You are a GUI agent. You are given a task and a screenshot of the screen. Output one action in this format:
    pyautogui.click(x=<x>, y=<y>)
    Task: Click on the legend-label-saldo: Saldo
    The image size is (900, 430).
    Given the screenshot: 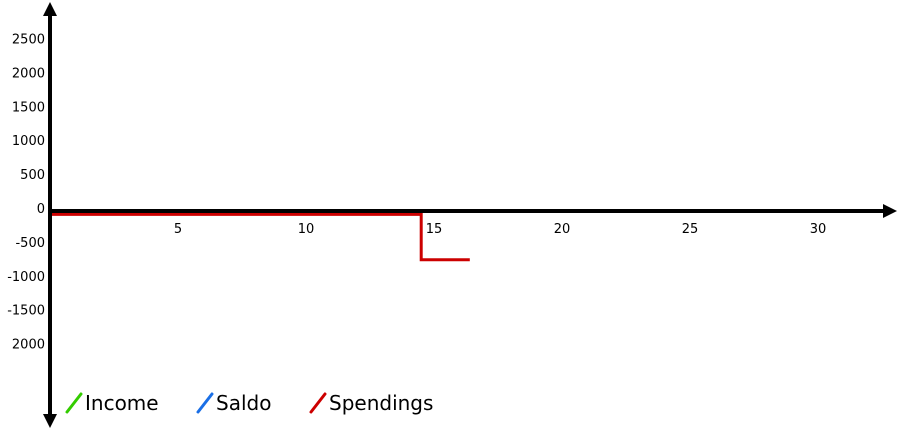 What is the action you would take?
    pyautogui.click(x=243, y=403)
    